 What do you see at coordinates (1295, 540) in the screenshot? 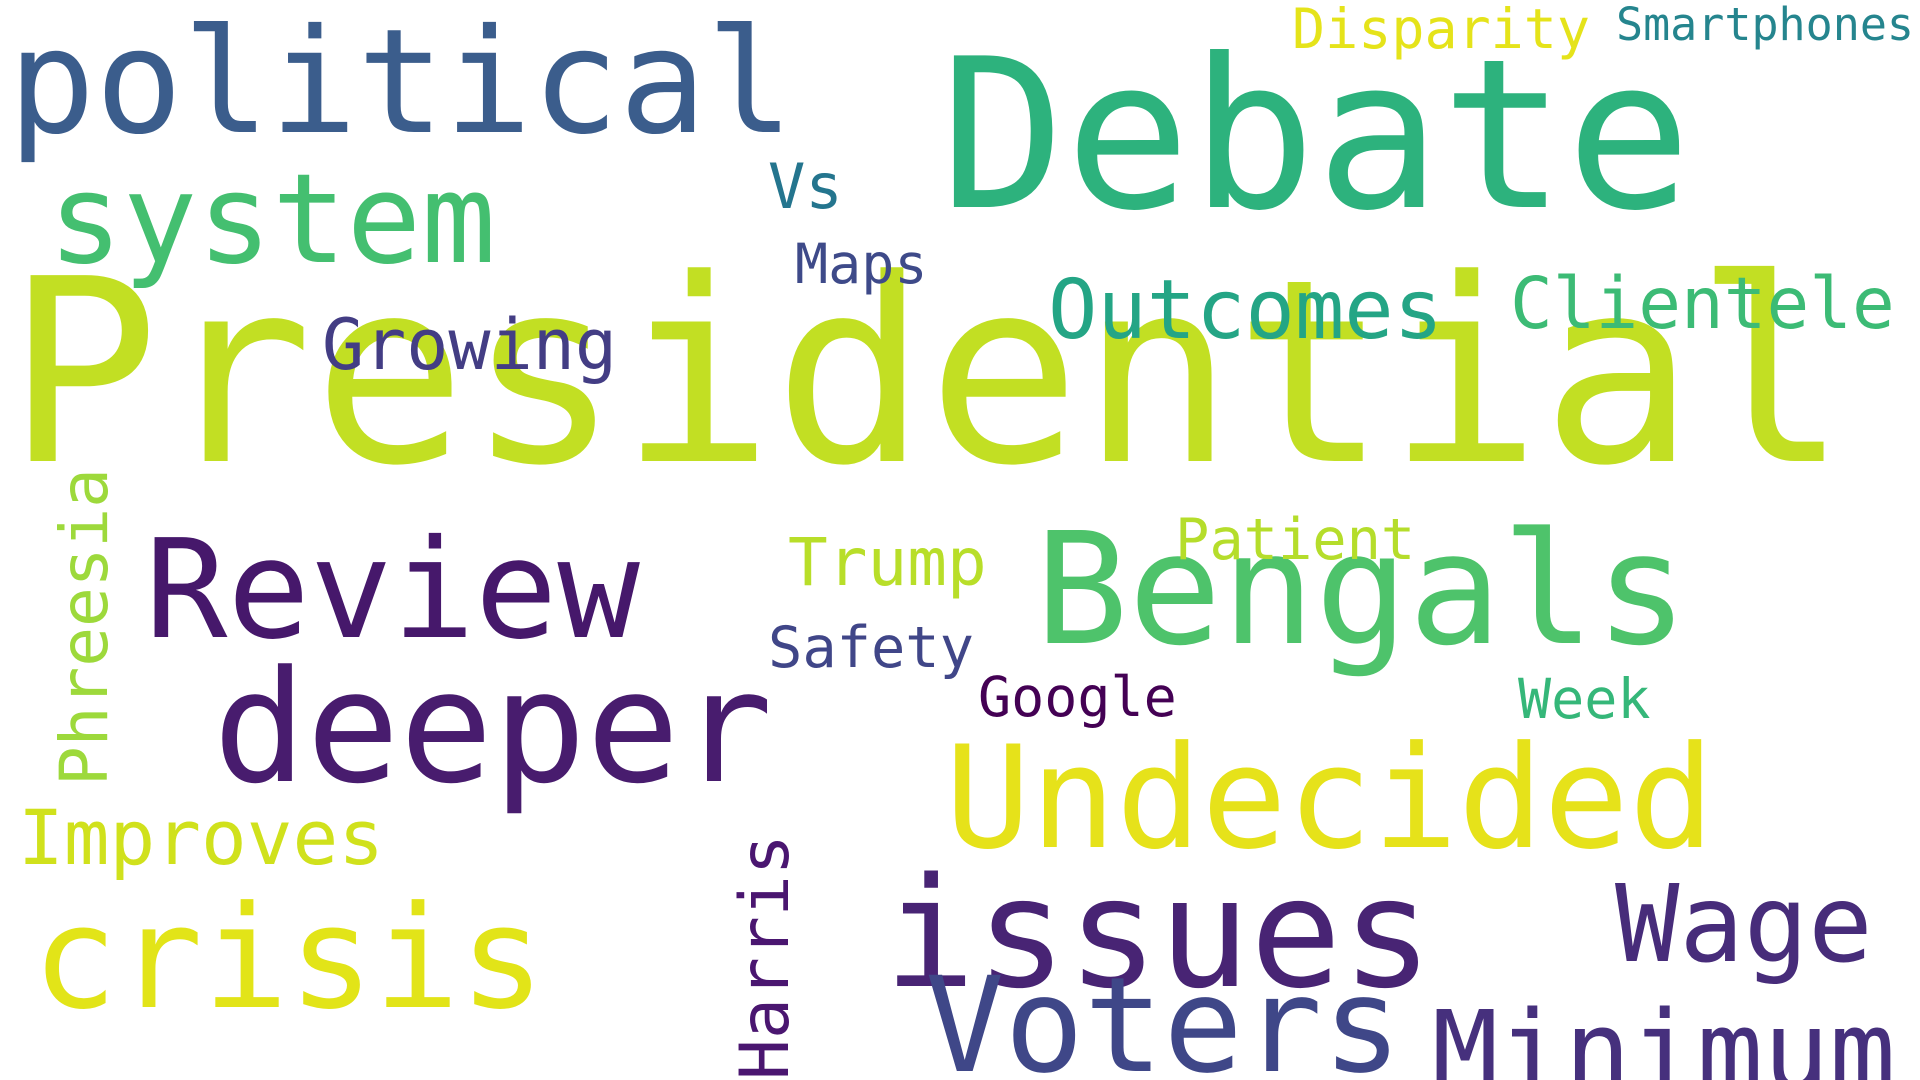
I see `word-patient: Patient` at bounding box center [1295, 540].